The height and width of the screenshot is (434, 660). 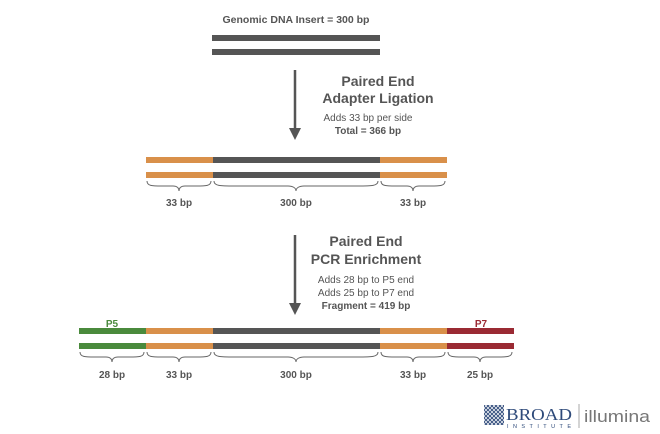 I want to click on p7-top, so click(x=480, y=331).